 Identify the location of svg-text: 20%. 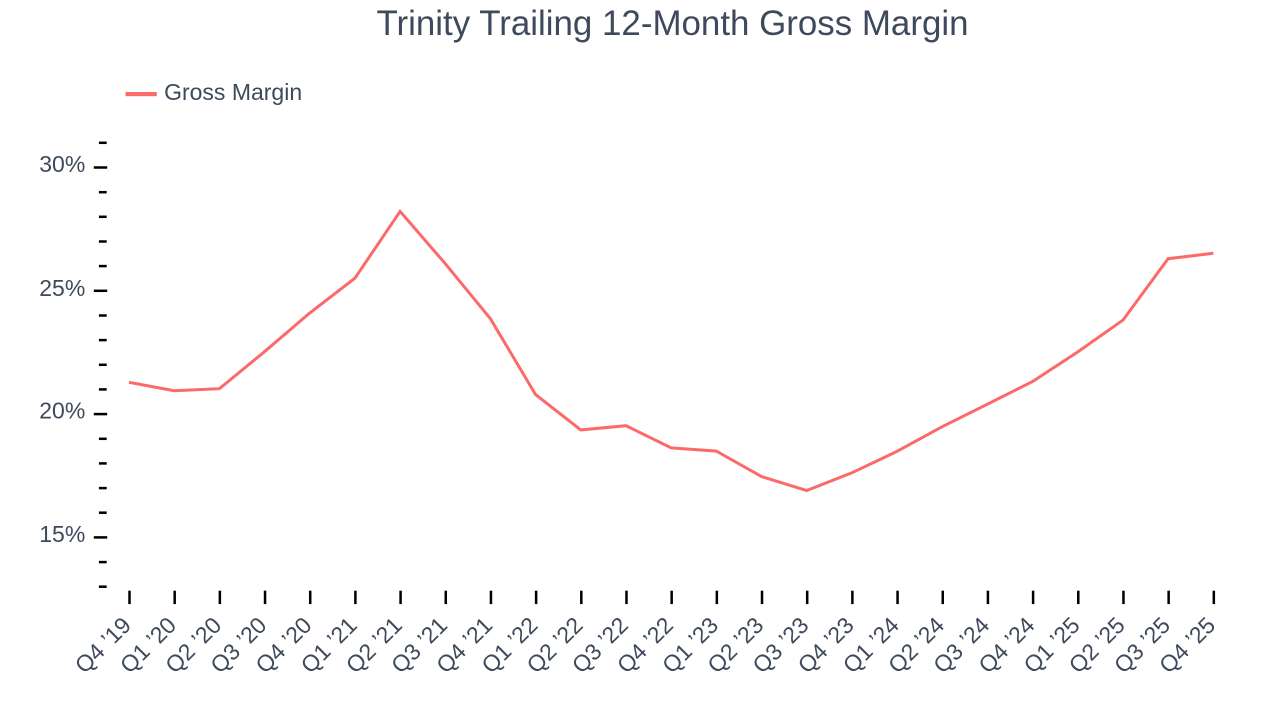
(62, 411).